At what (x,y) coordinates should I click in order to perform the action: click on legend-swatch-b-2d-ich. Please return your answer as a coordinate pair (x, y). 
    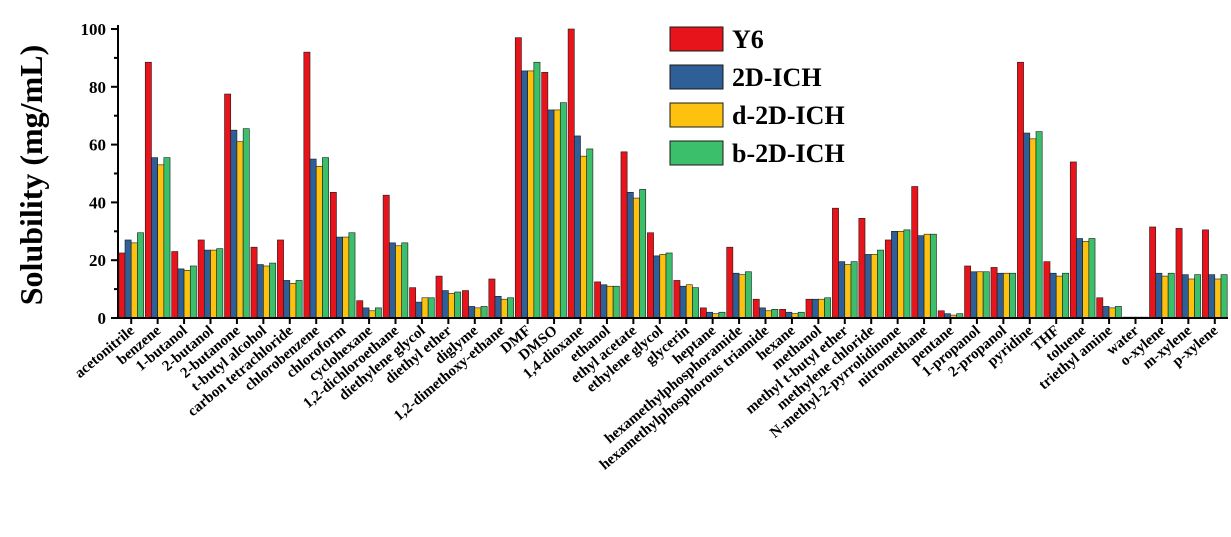
    Looking at the image, I should click on (696, 153).